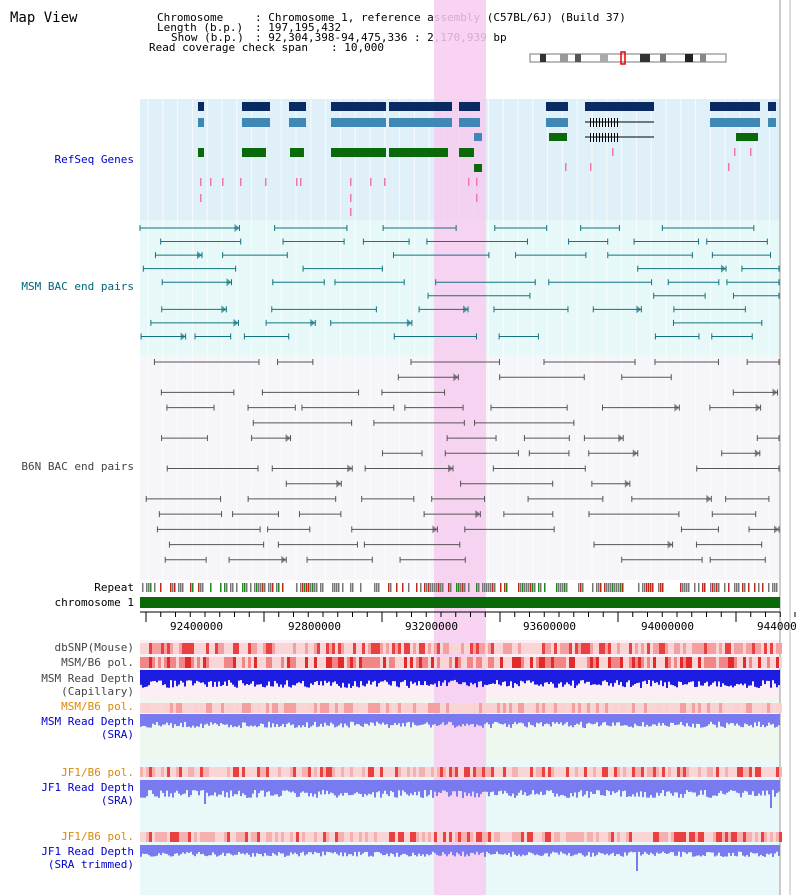 The height and width of the screenshot is (895, 800). I want to click on track-label-refseq: RefSeq Genes, so click(94, 159).